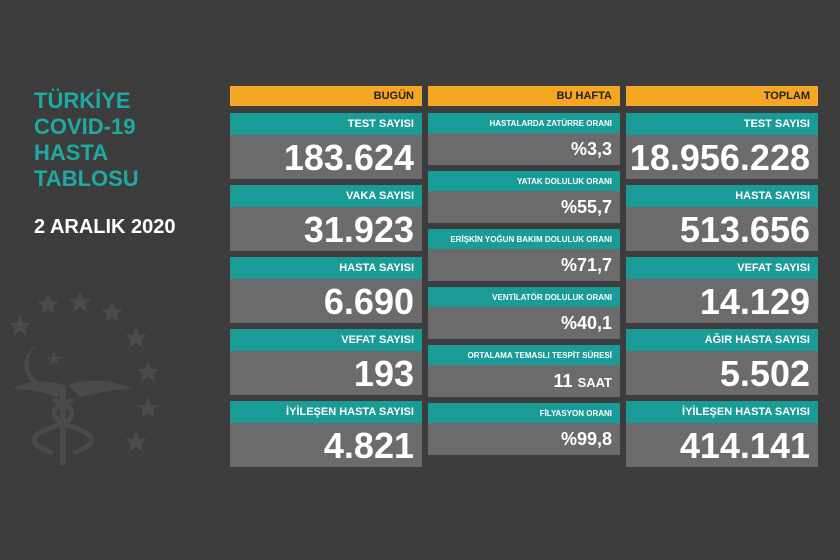 The width and height of the screenshot is (840, 560). I want to click on rate-unit: SAAT, so click(594, 382).